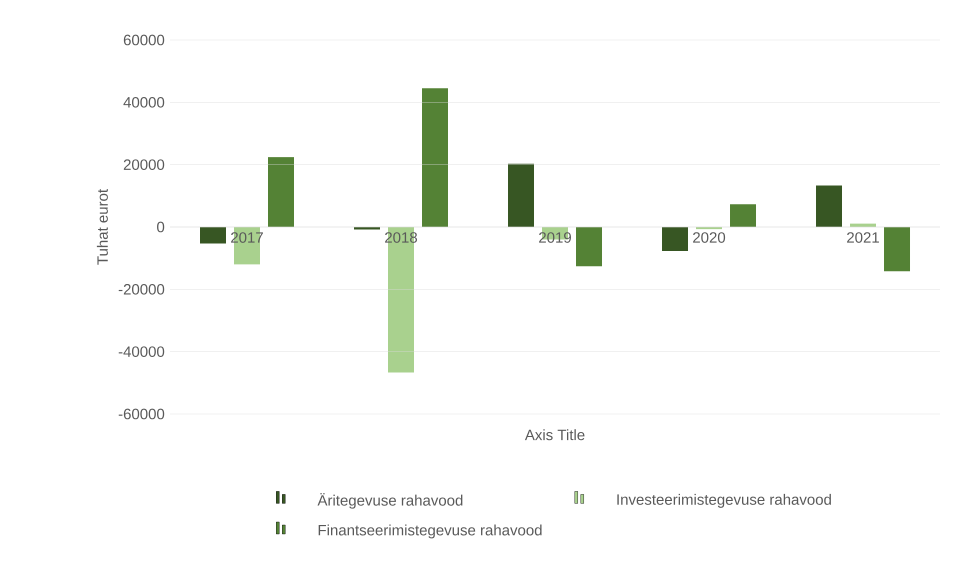 The height and width of the screenshot is (578, 955). What do you see at coordinates (102, 227) in the screenshot?
I see `y-axis-title: Tuhat eurot` at bounding box center [102, 227].